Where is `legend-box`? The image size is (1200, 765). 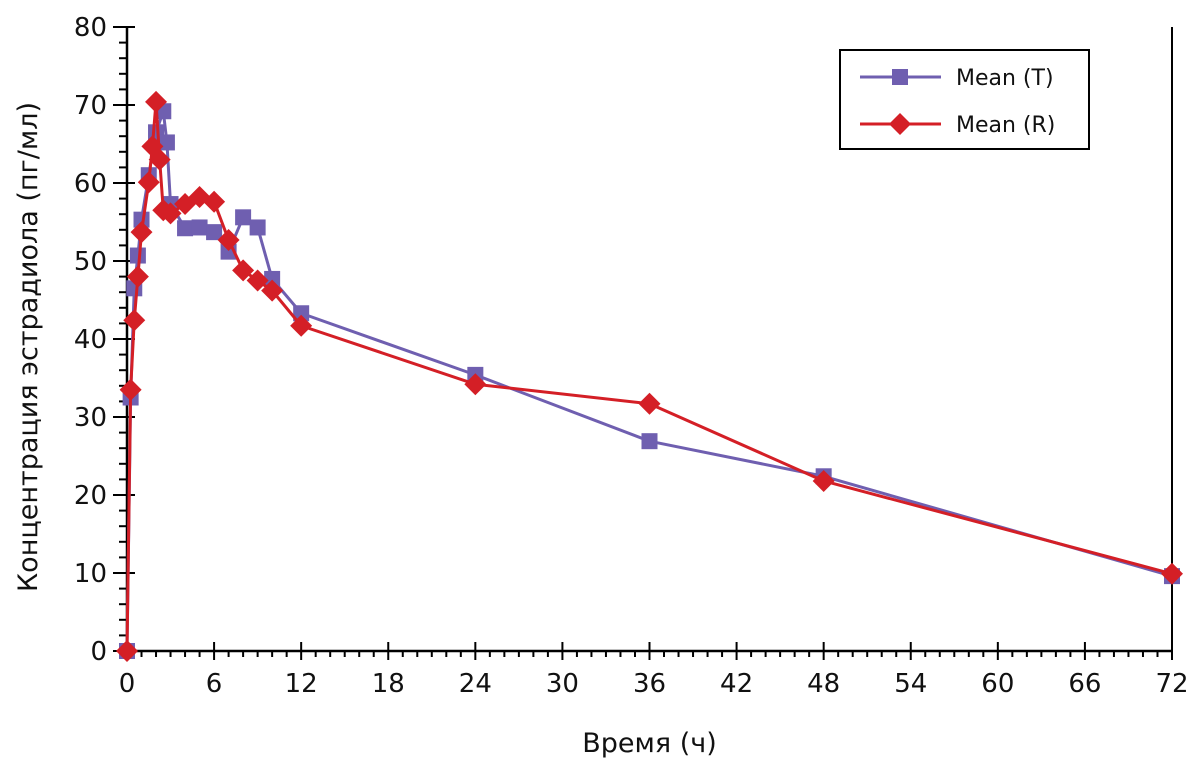 legend-box is located at coordinates (964, 99).